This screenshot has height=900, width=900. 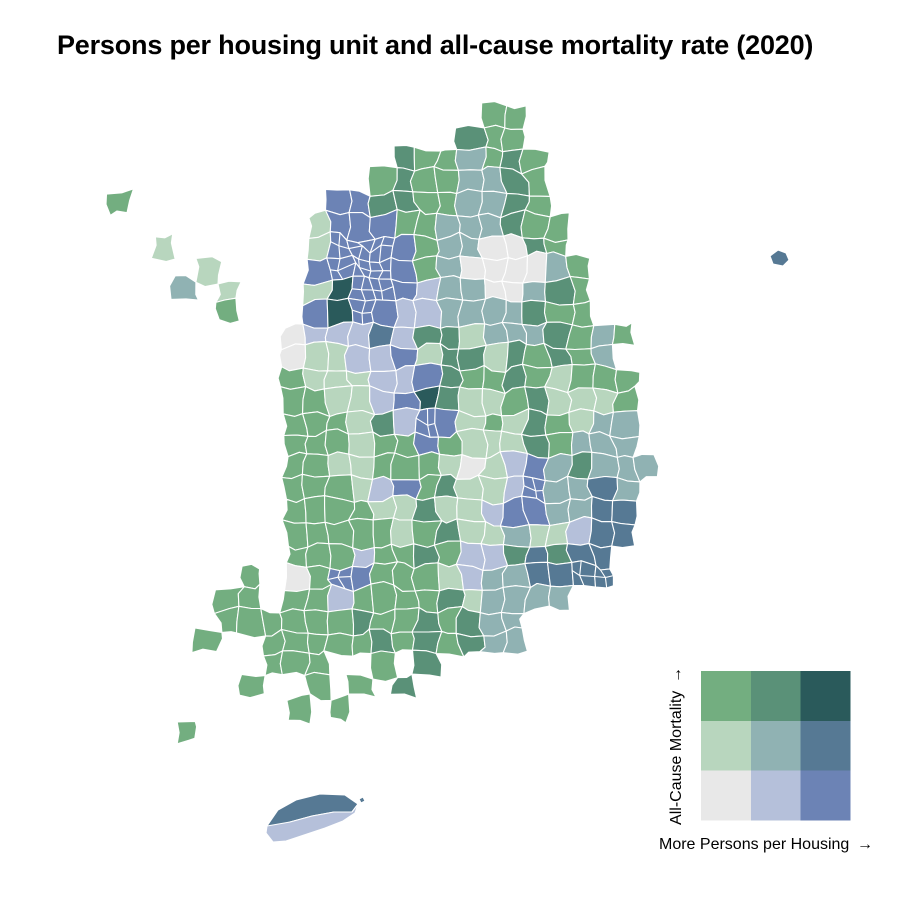 I want to click on ulleungdo, so click(x=779, y=258).